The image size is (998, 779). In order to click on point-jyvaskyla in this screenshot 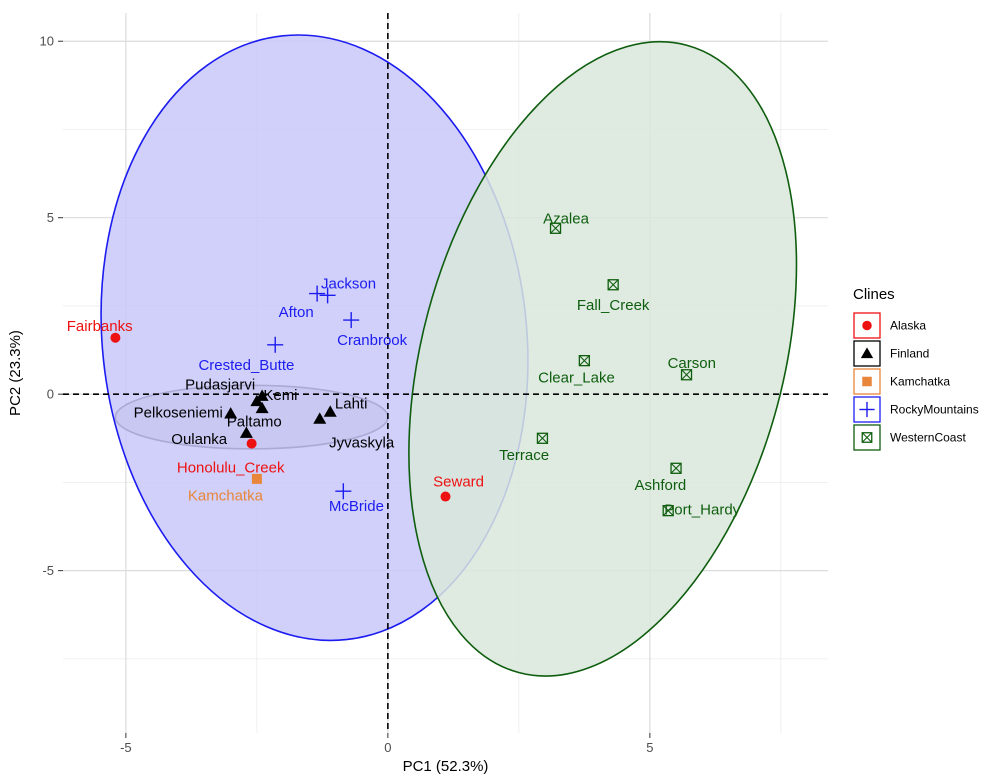, I will do `click(320, 418)`.